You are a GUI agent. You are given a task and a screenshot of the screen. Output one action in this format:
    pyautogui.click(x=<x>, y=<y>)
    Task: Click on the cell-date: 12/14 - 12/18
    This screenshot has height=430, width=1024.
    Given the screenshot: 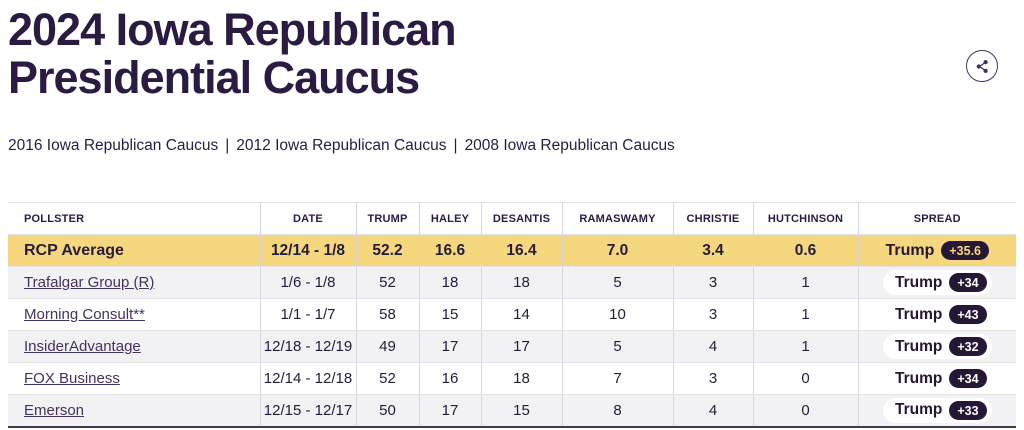 What is the action you would take?
    pyautogui.click(x=308, y=378)
    